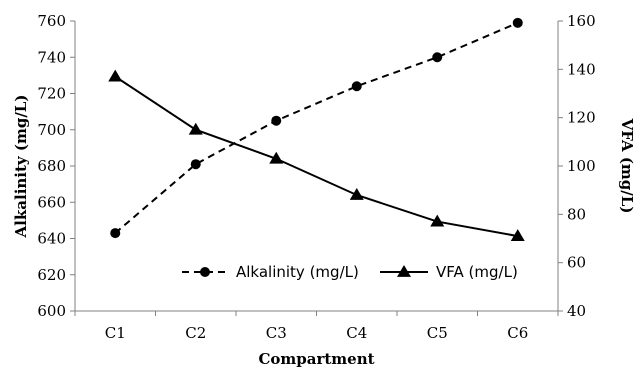  I want to click on left-tick-label: 640, so click(51, 239).